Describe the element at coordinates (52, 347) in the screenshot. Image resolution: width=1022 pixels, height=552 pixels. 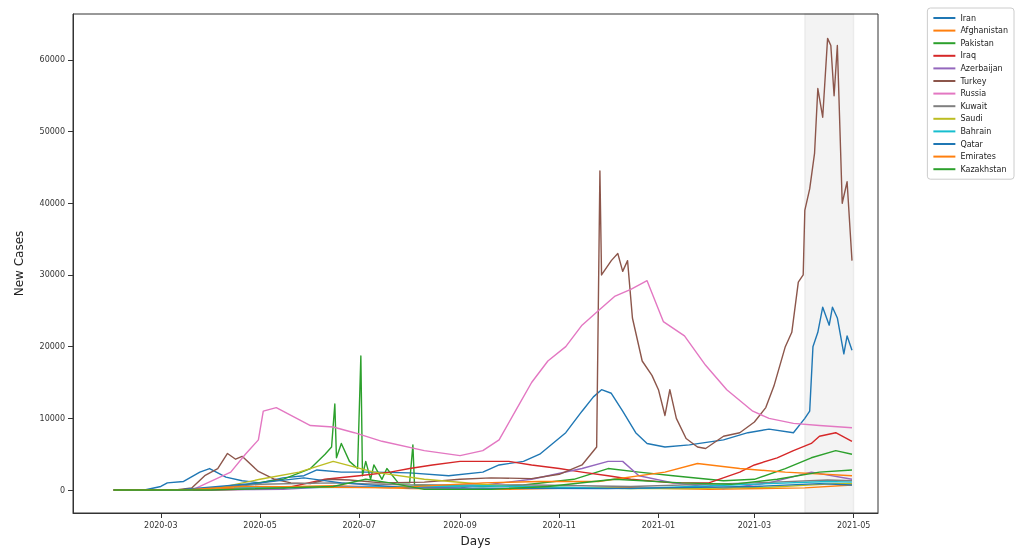
I see `y-tick-label: 20000` at that location.